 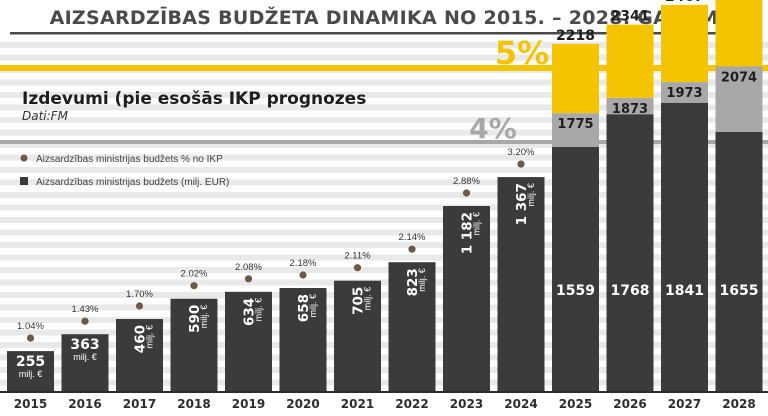 What do you see at coordinates (139, 404) in the screenshot?
I see `x-tick-label: 2017` at bounding box center [139, 404].